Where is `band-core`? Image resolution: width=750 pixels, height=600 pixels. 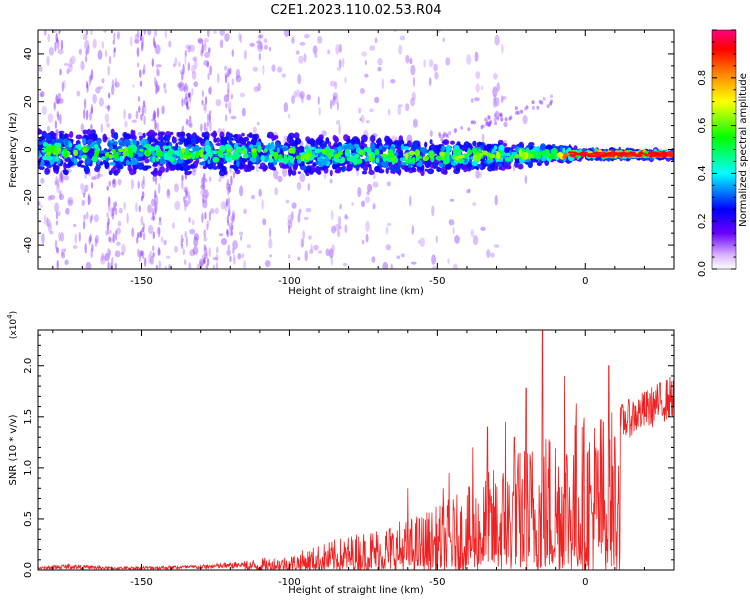
band-core is located at coordinates (571, 152).